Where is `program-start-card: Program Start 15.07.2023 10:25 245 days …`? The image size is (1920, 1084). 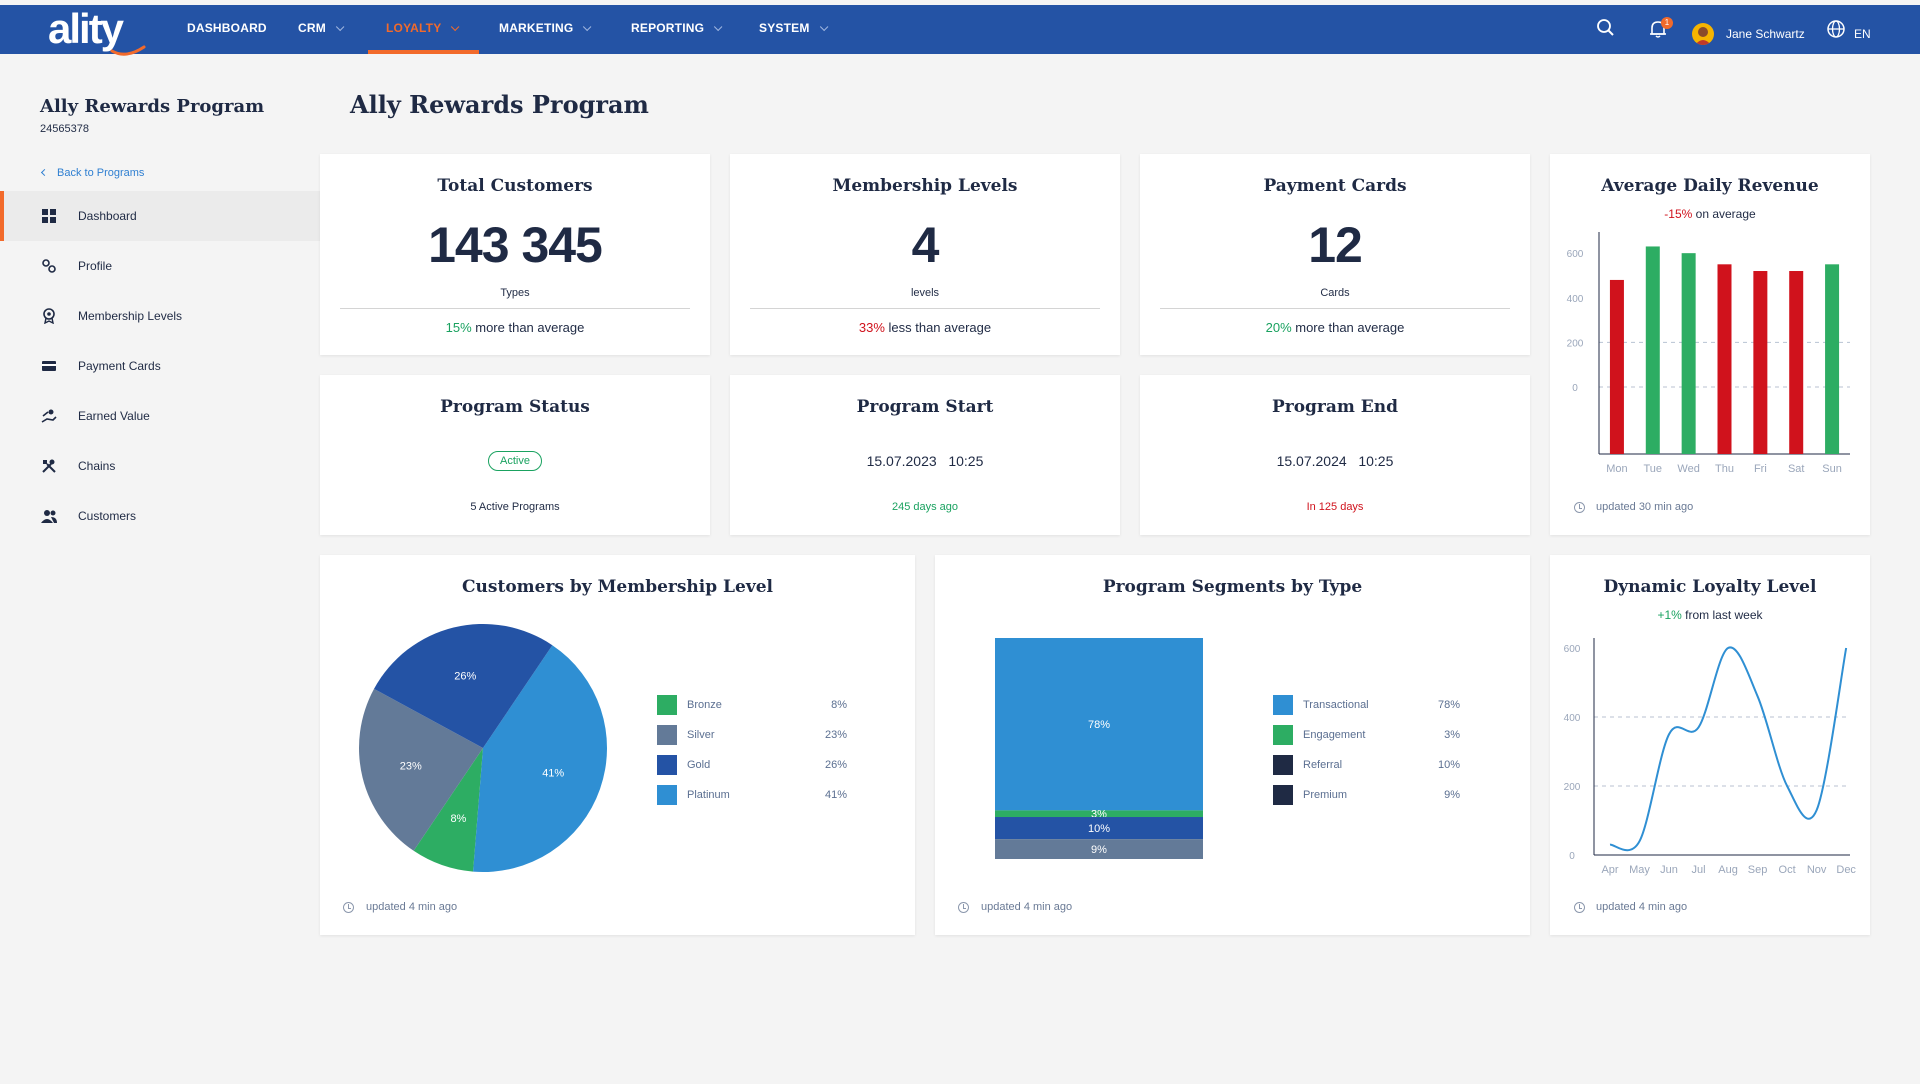
program-start-card: Program Start 15.07.2023 10:25 245 days … is located at coordinates (925, 455).